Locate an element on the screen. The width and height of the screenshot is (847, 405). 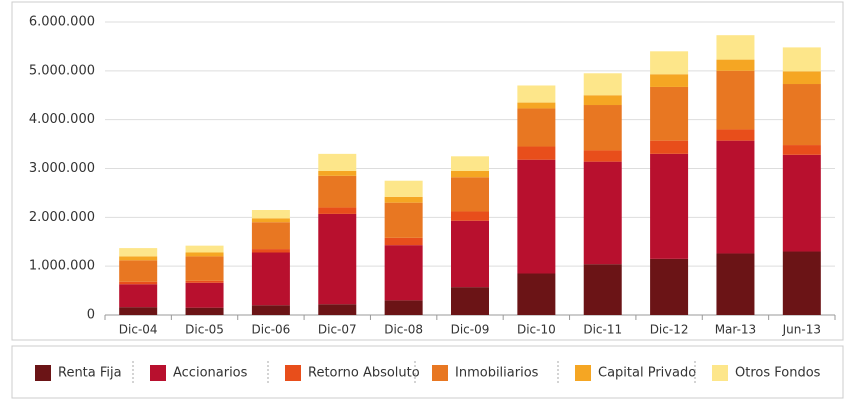
x-tick-label: Dic-07 is located at coordinates (337, 330).